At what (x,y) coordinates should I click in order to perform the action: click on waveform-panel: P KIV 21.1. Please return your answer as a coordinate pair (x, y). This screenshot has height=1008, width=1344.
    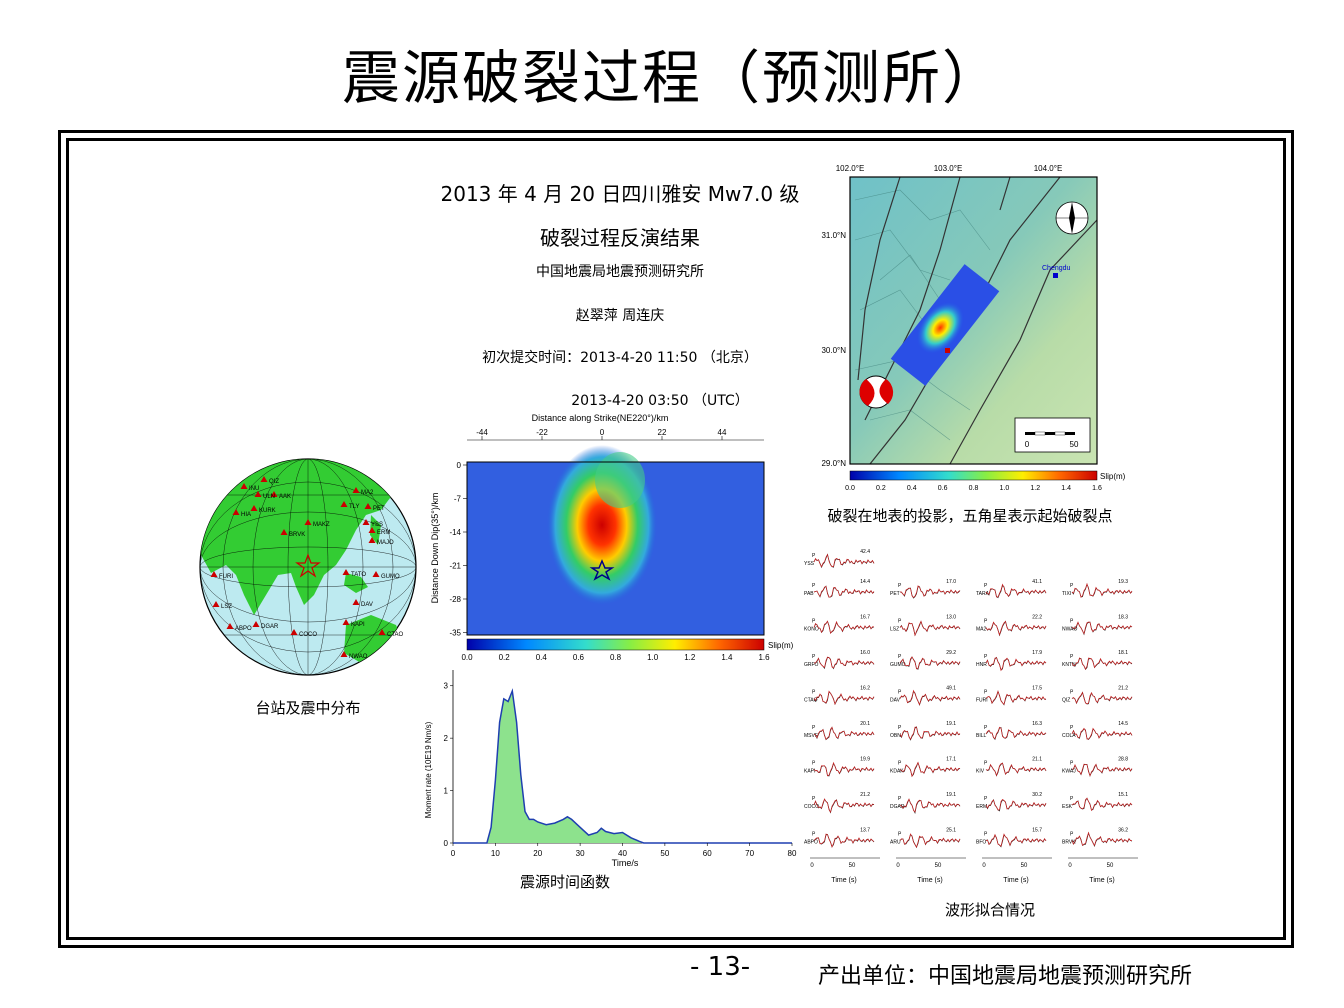
    Looking at the image, I should click on (1011, 767).